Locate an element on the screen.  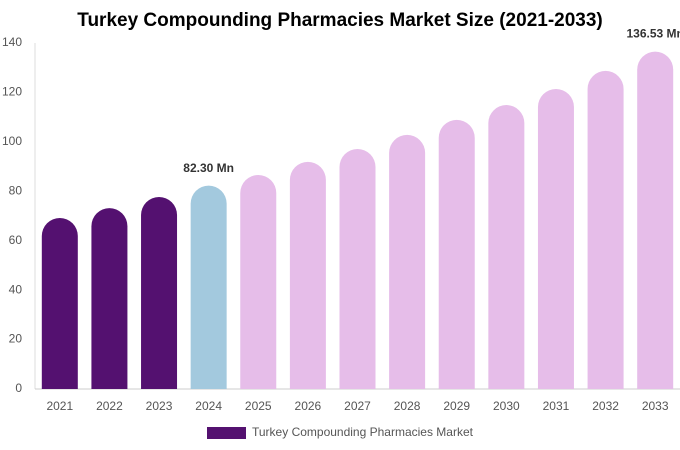
x-tick-label: 2030 is located at coordinates (506, 406).